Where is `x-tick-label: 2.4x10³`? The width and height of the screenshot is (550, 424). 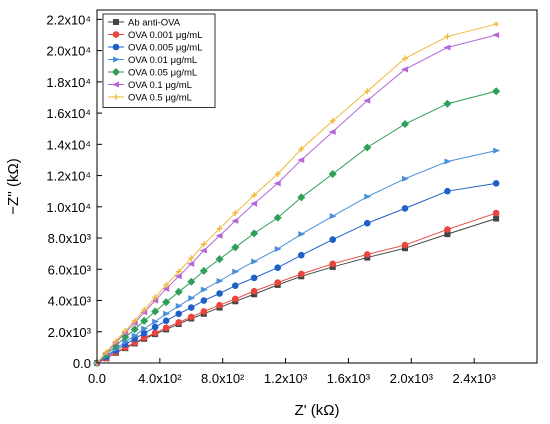
x-tick-label: 2.4x10³ is located at coordinates (474, 378).